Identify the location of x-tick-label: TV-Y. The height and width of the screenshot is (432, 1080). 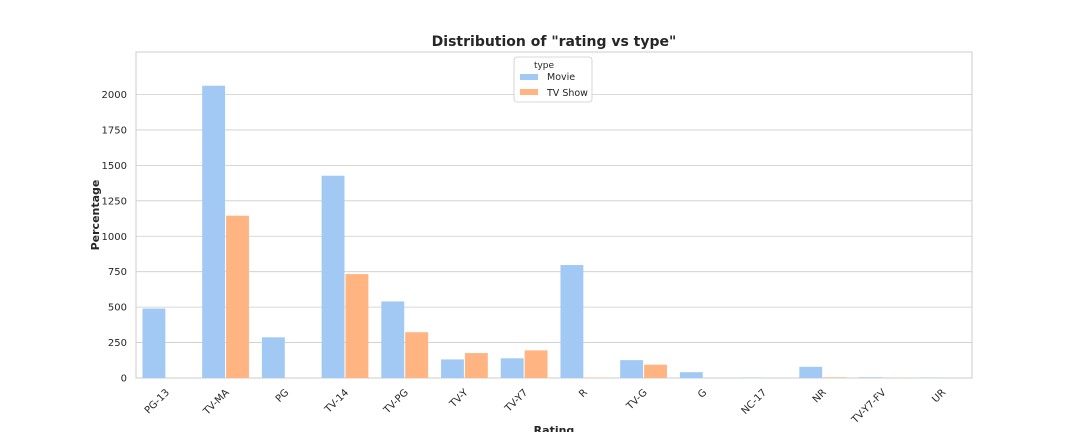
(459, 399).